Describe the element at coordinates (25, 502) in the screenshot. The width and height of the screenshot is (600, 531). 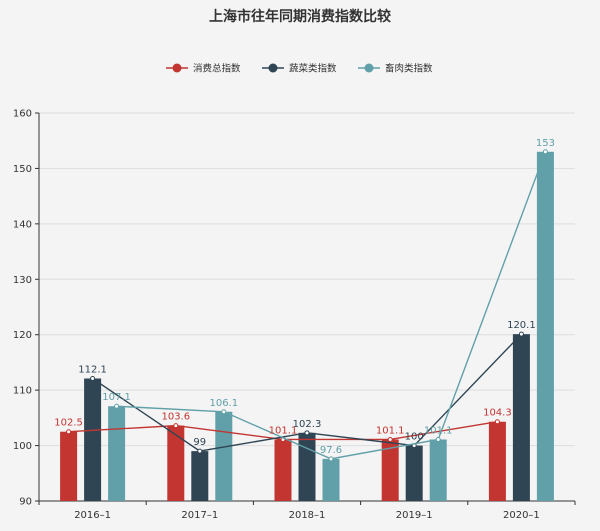
I see `y-tick-label: 90` at that location.